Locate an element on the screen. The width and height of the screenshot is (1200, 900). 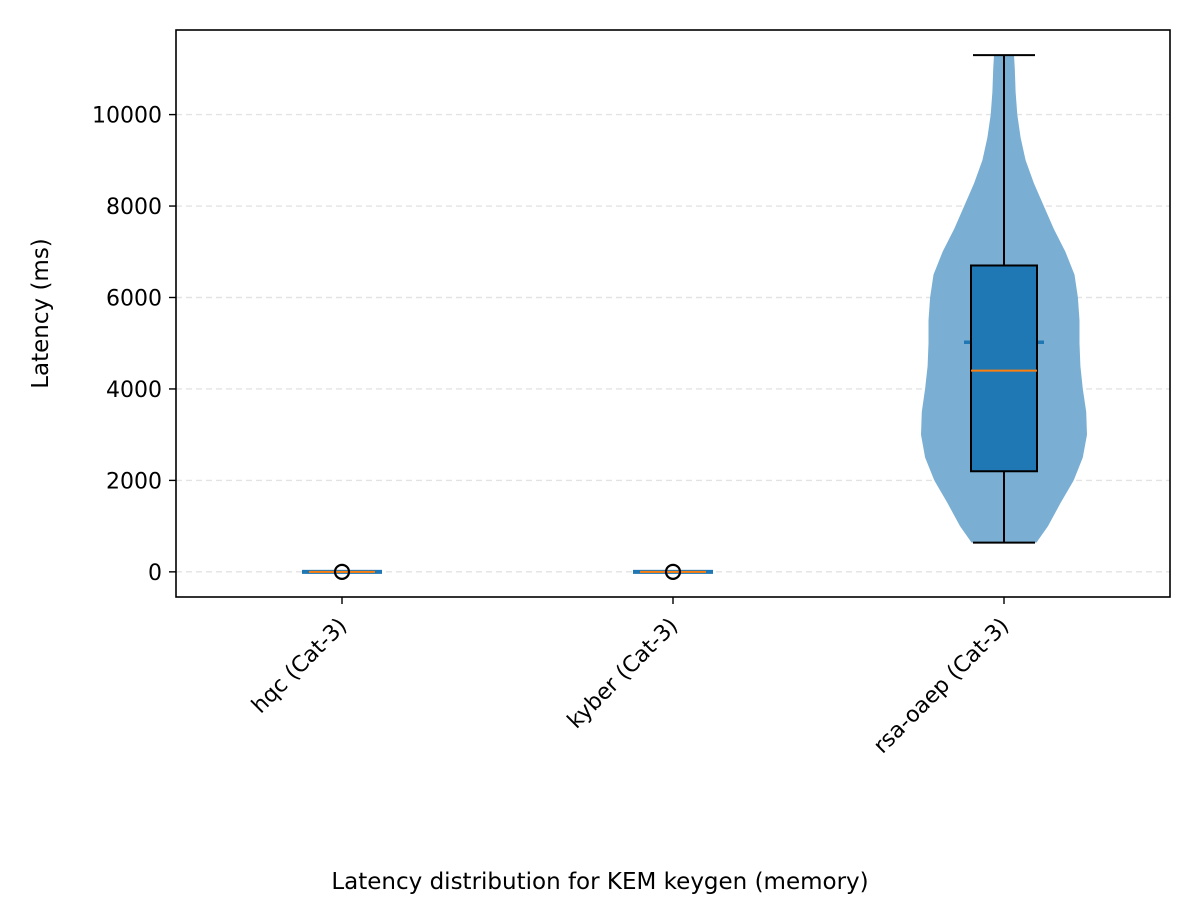
y-tick-label: 4000 is located at coordinates (134, 390).